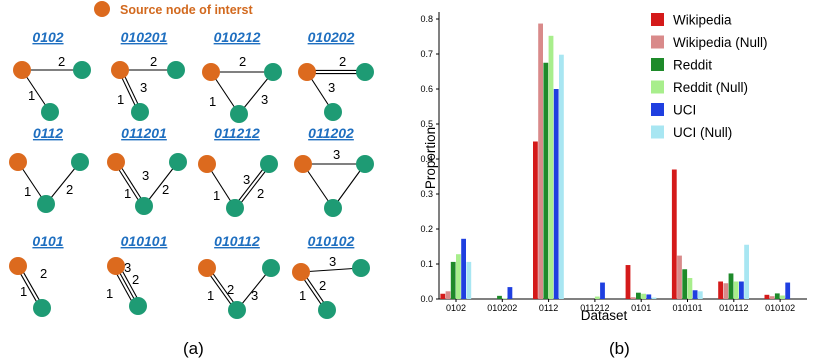 The width and height of the screenshot is (813, 364). Describe the element at coordinates (148, 75) in the screenshot. I see `motif-010201: 010201 23 1` at that location.